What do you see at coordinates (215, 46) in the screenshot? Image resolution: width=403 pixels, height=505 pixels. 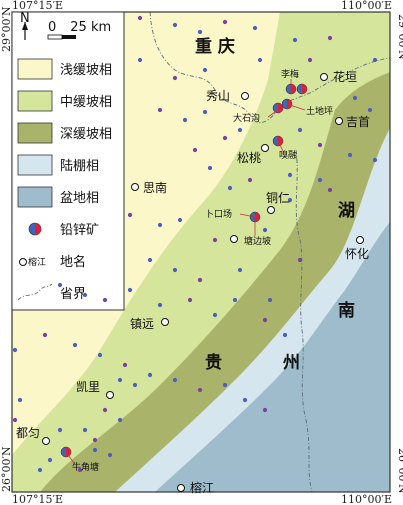 I see `region-chongqing: 重 庆` at bounding box center [215, 46].